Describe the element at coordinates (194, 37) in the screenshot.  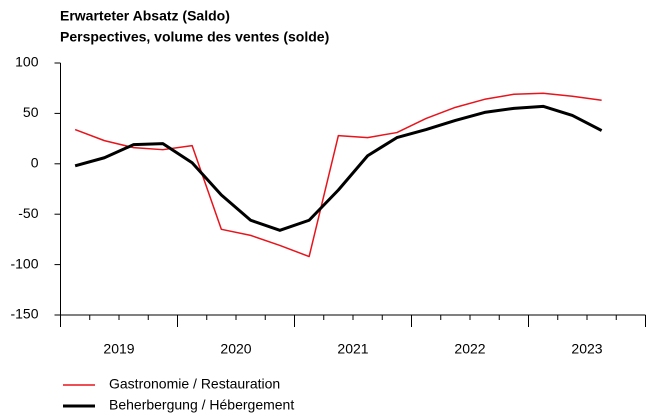
I see `chart-subtitle: Perspectives, volume des ventes (solde)` at that location.